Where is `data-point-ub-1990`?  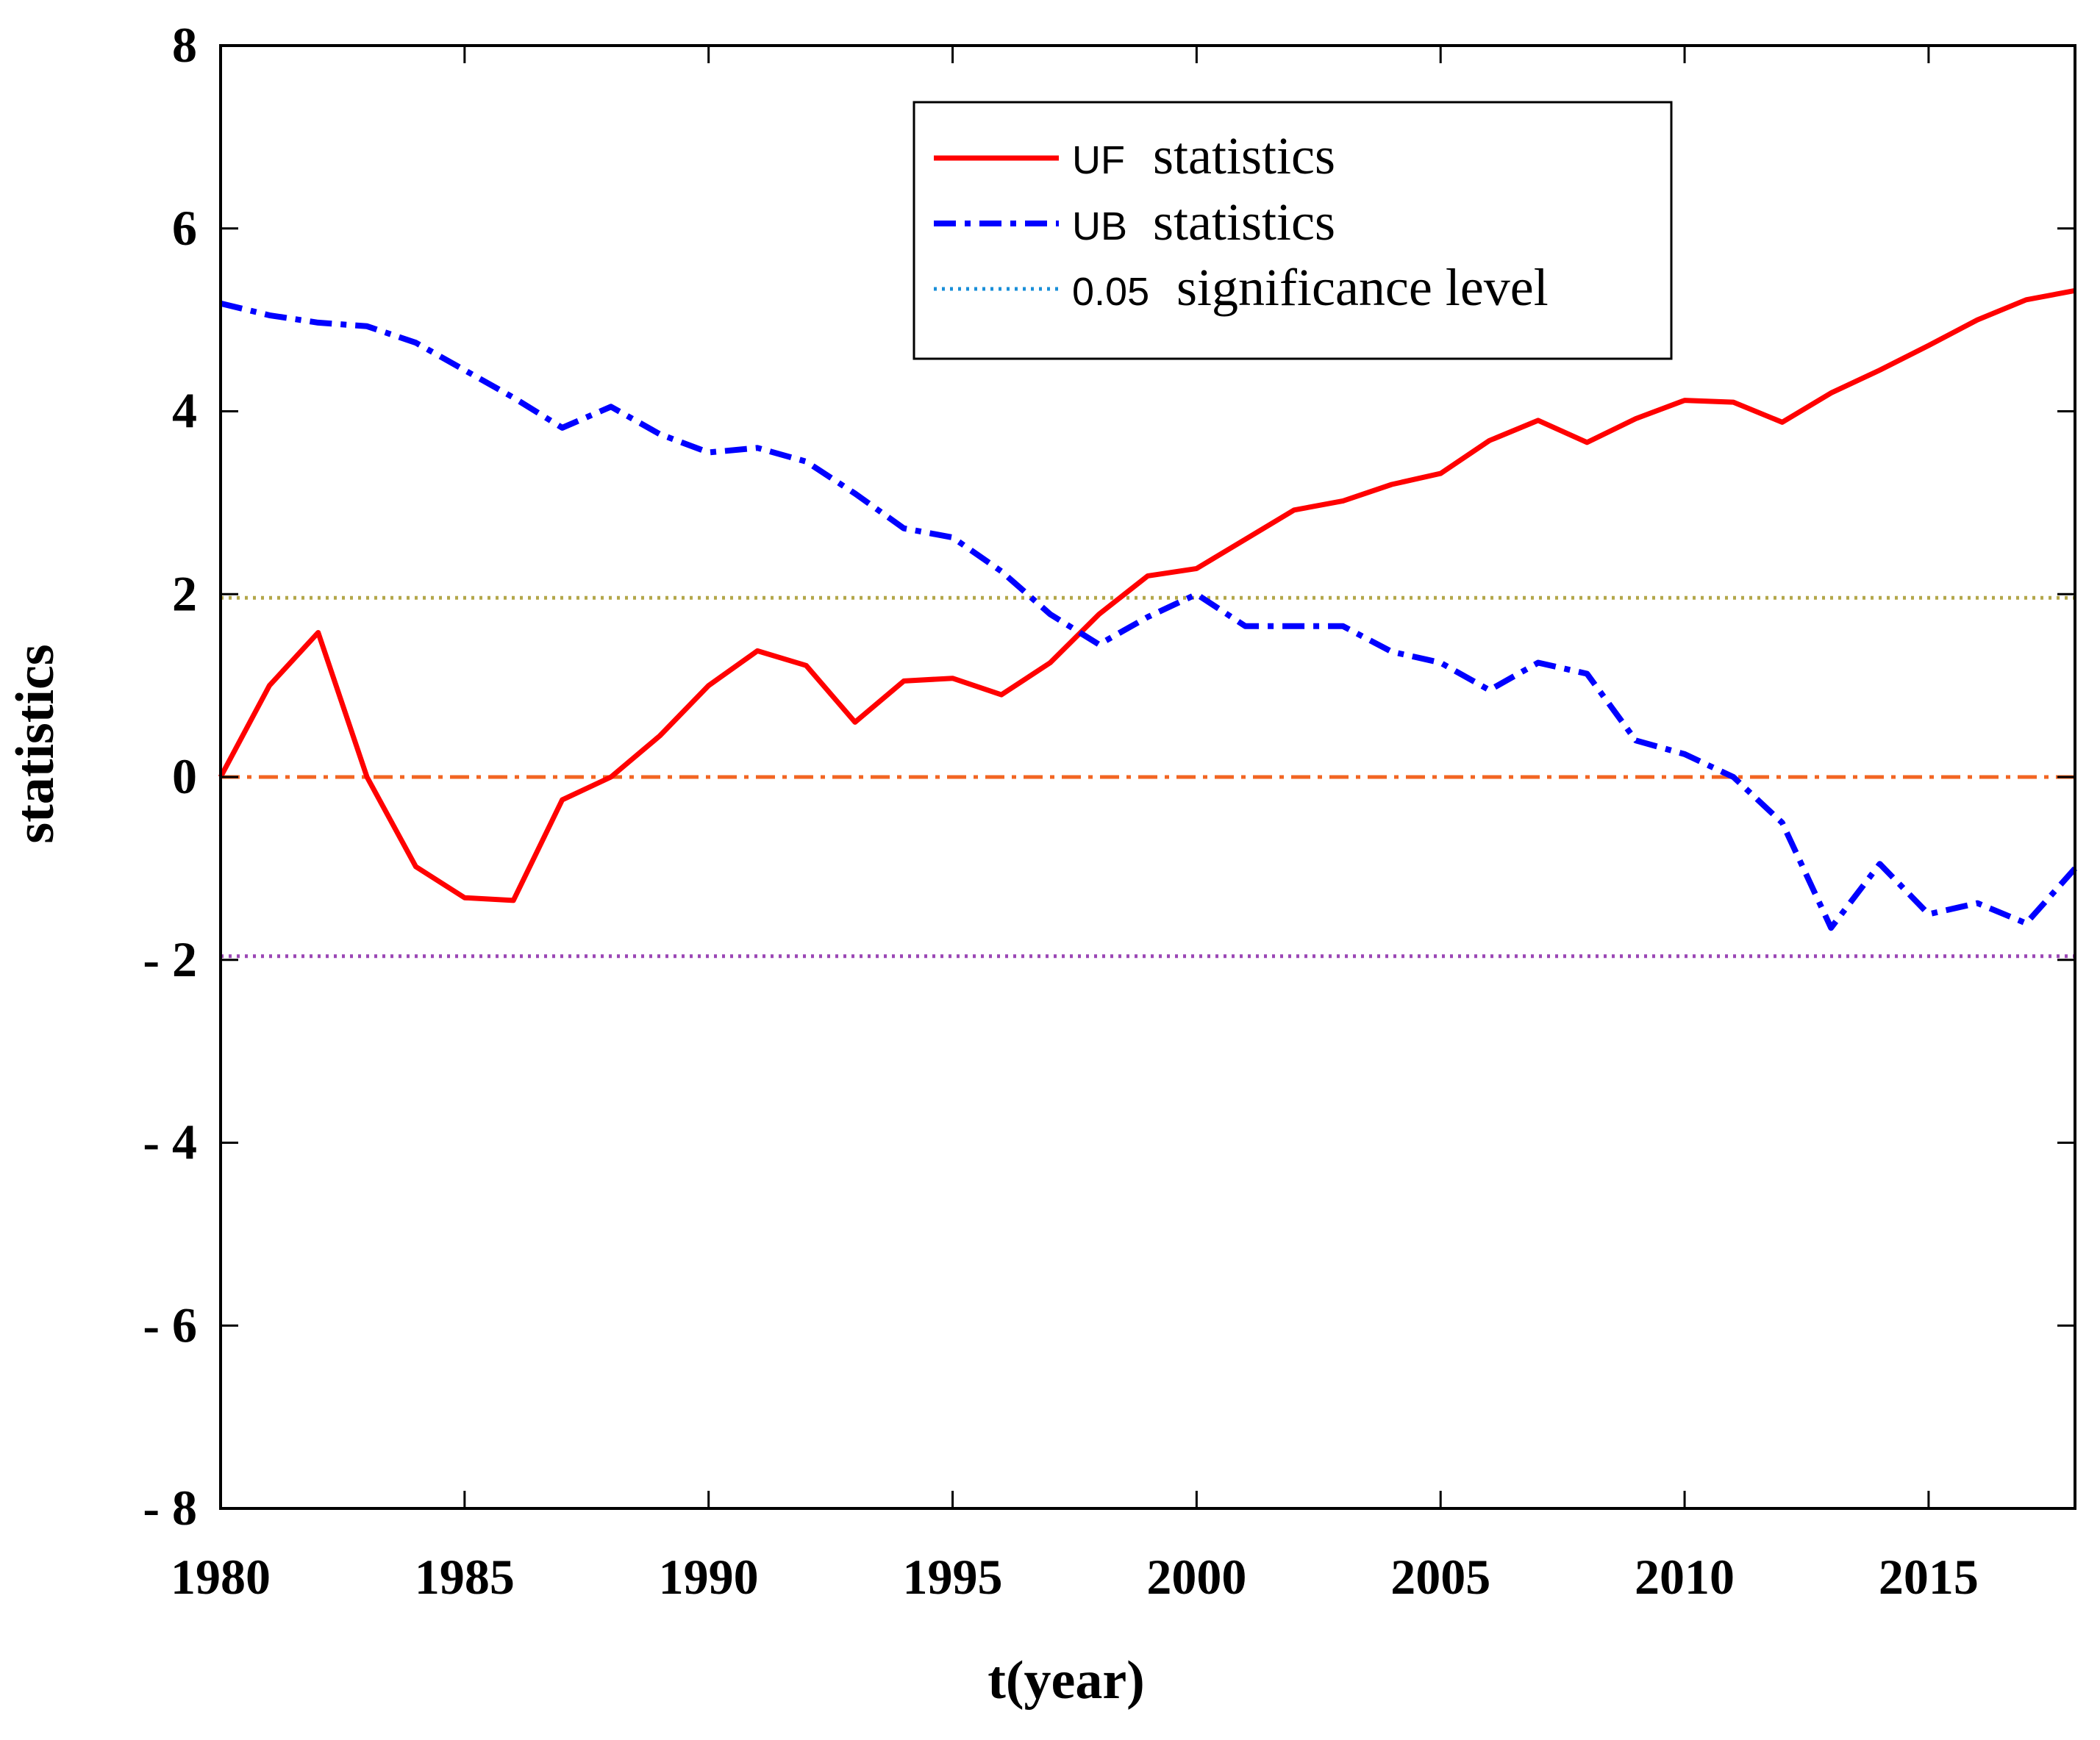
data-point-ub-1990 is located at coordinates (709, 452).